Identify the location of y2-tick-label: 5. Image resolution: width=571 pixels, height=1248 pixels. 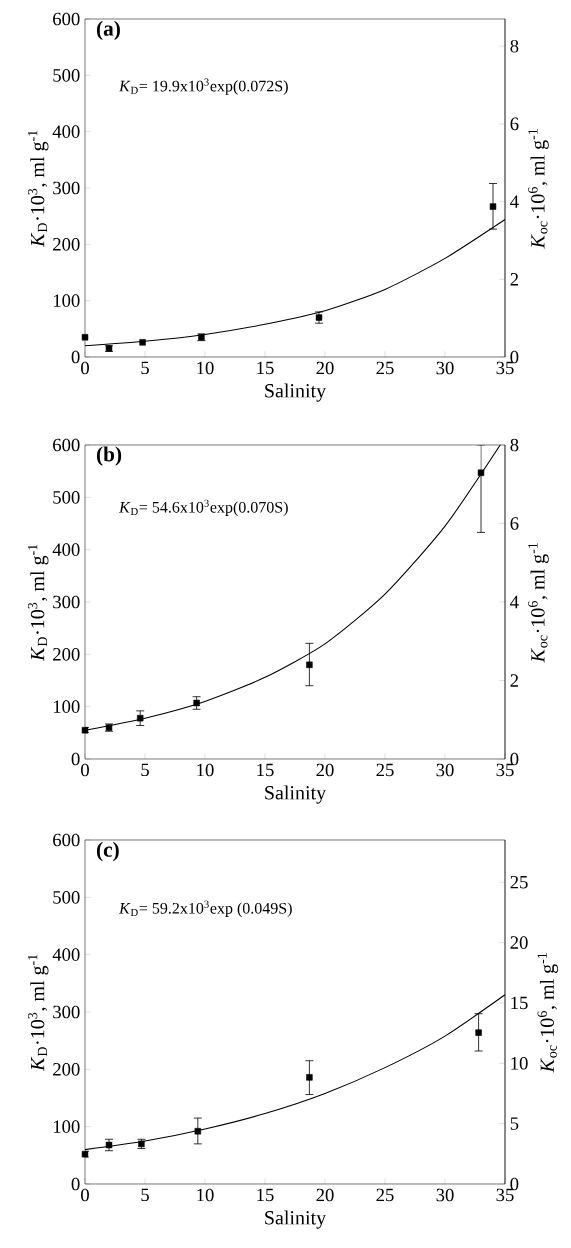
(514, 1123).